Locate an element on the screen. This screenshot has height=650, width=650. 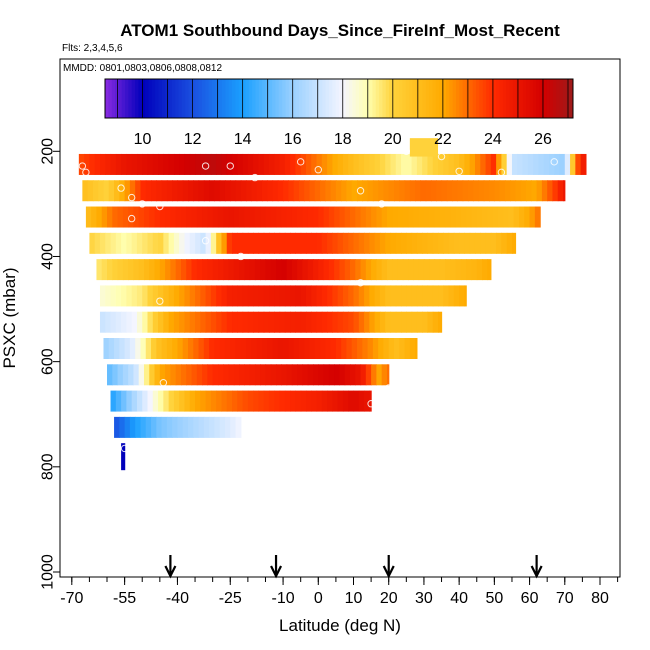
x-tick-label: 50 is located at coordinates (494, 598).